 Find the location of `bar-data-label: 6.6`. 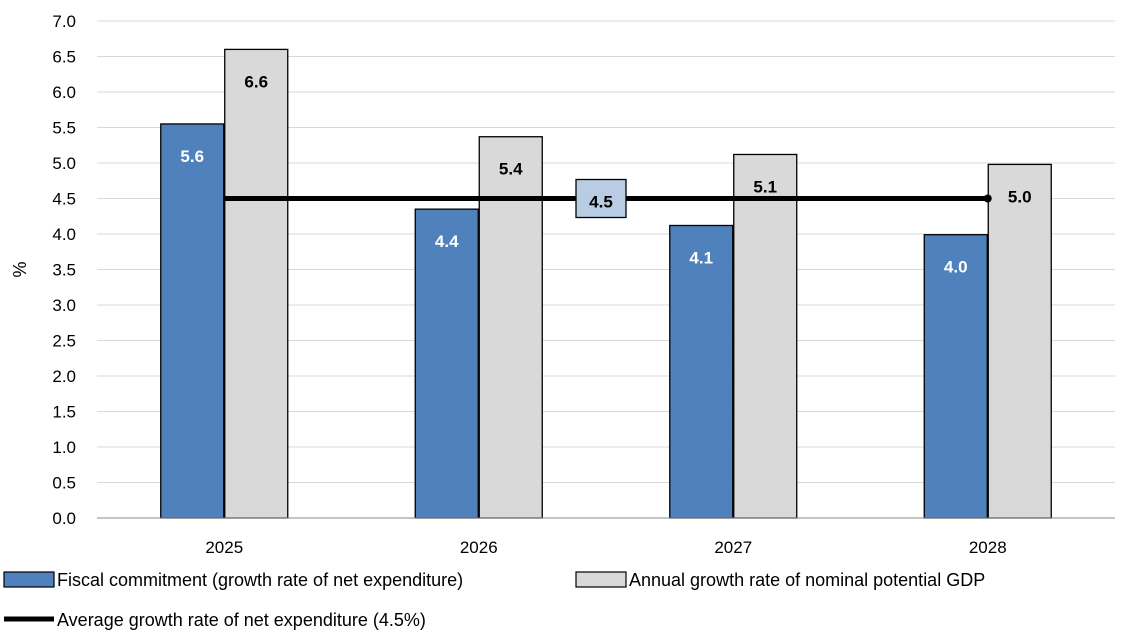

bar-data-label: 6.6 is located at coordinates (256, 81).